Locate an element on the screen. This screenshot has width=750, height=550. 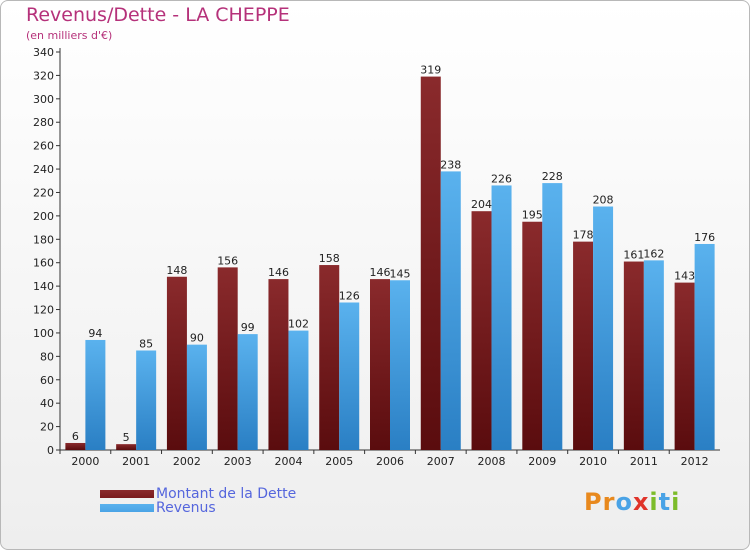
value-label-revenue: 176 is located at coordinates (704, 237).